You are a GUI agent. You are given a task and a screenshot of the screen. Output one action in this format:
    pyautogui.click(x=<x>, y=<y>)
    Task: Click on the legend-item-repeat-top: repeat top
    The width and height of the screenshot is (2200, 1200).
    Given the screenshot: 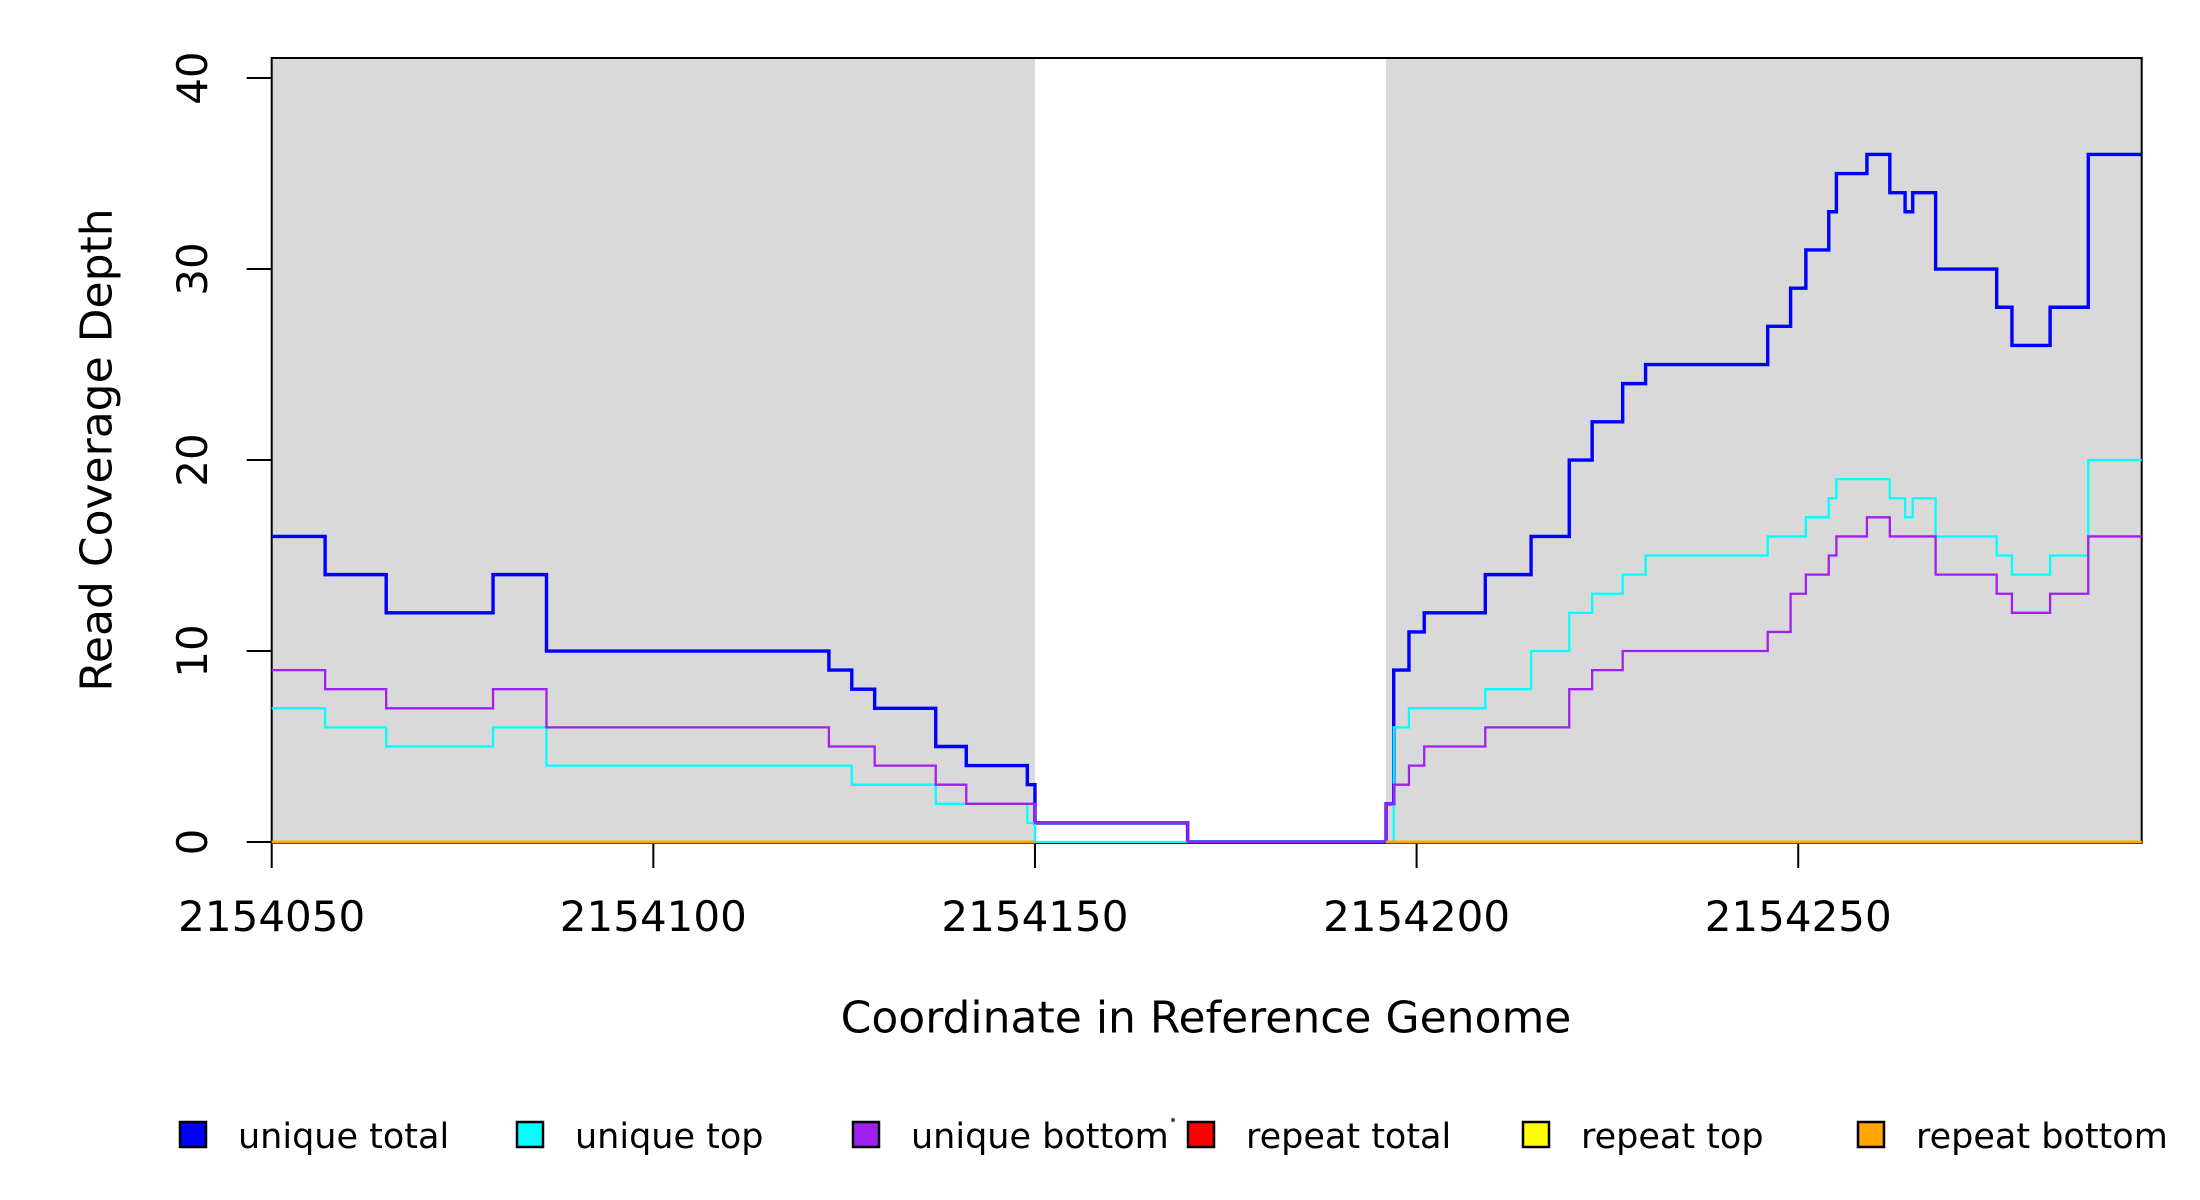 What is the action you would take?
    pyautogui.click(x=1642, y=1137)
    